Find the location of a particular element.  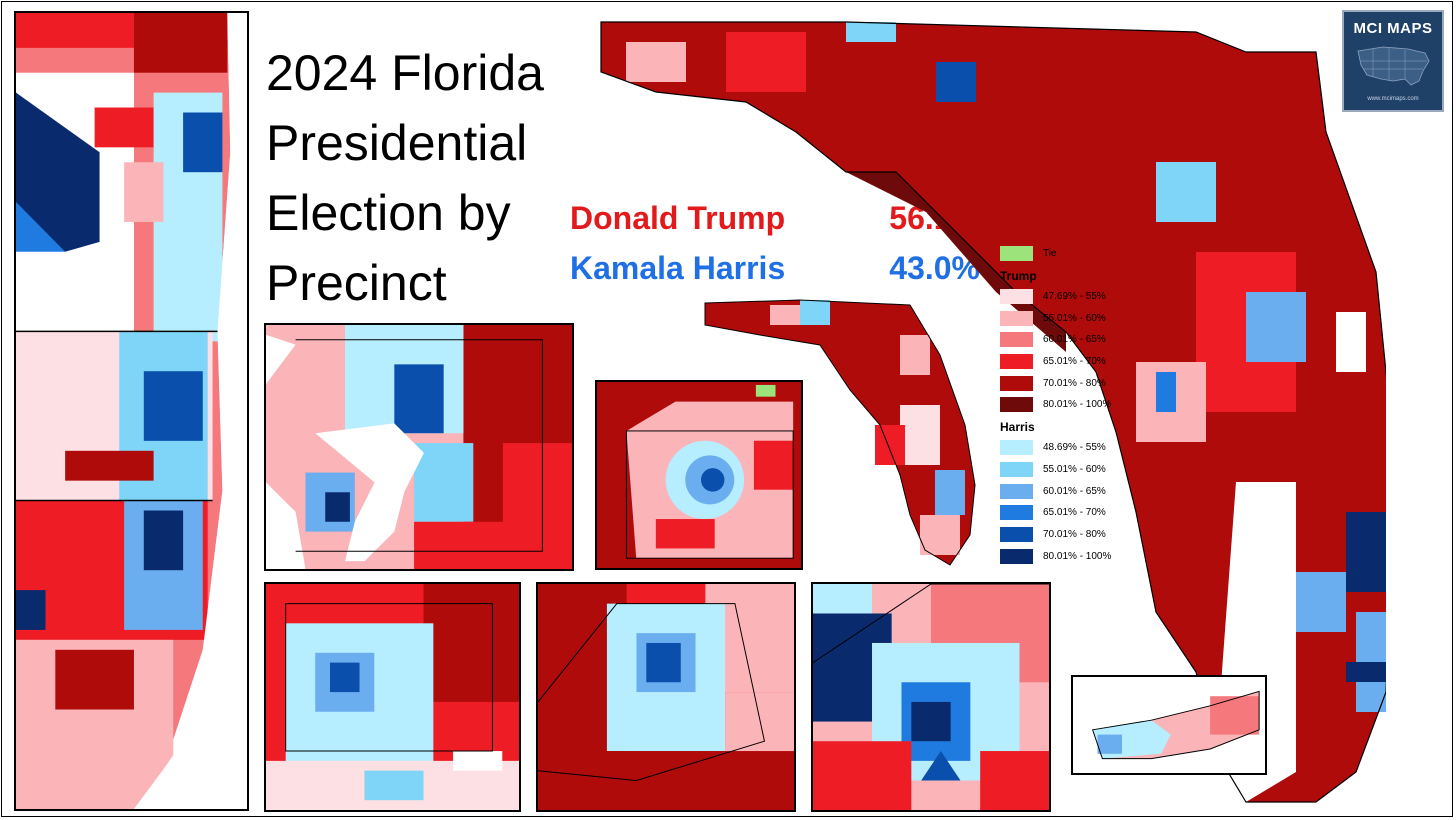

title-line: Presidential is located at coordinates (397, 143).